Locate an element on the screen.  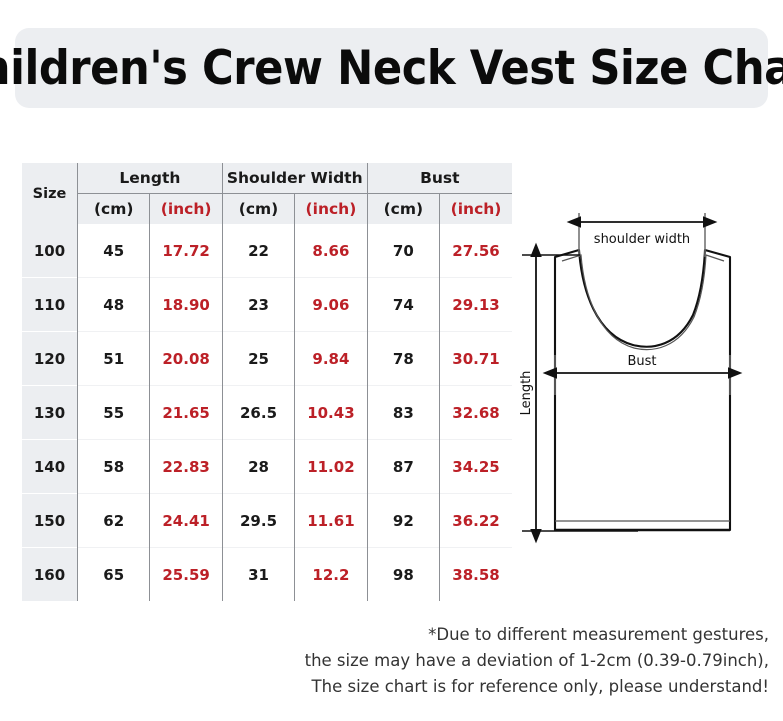
cell-size: 110 is located at coordinates (50, 304).